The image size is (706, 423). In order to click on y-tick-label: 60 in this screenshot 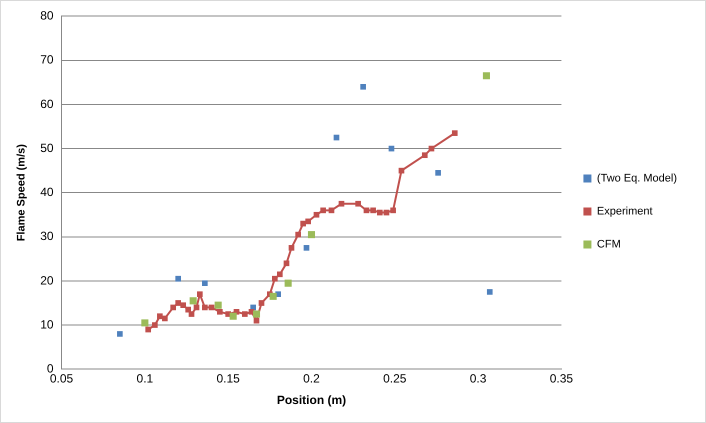, I will do `click(47, 103)`.